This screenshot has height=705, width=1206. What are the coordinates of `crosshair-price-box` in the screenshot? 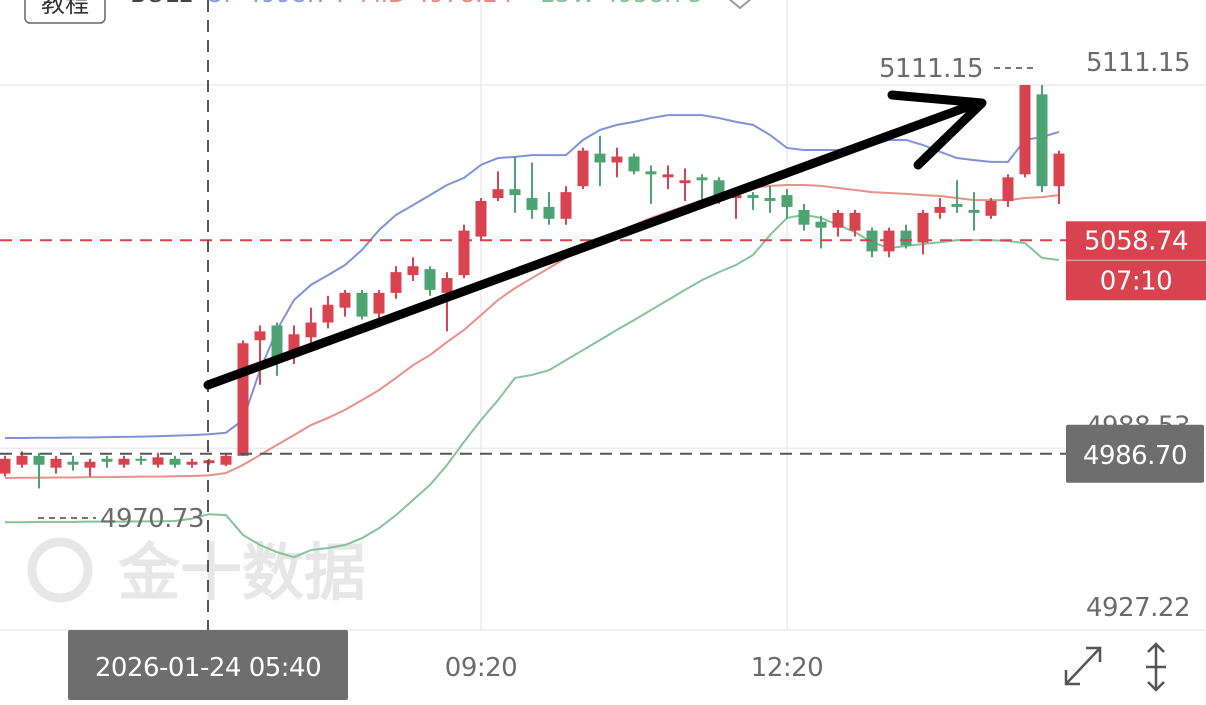 It's located at (1135, 453).